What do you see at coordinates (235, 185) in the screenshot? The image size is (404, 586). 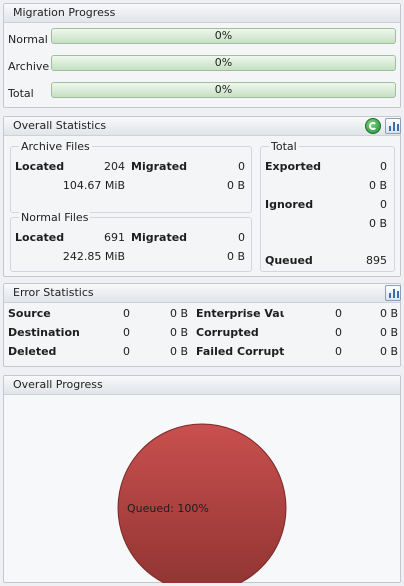 I see `archive-migrated-size: 0 B` at bounding box center [235, 185].